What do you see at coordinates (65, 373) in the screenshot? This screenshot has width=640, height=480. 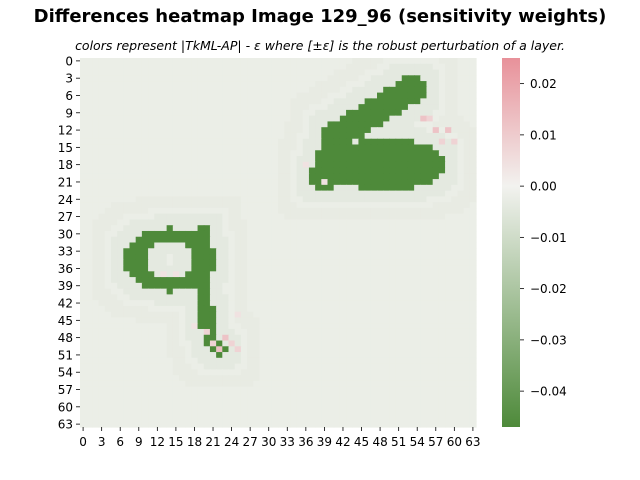 I see `y-tick-label: 54` at bounding box center [65, 373].